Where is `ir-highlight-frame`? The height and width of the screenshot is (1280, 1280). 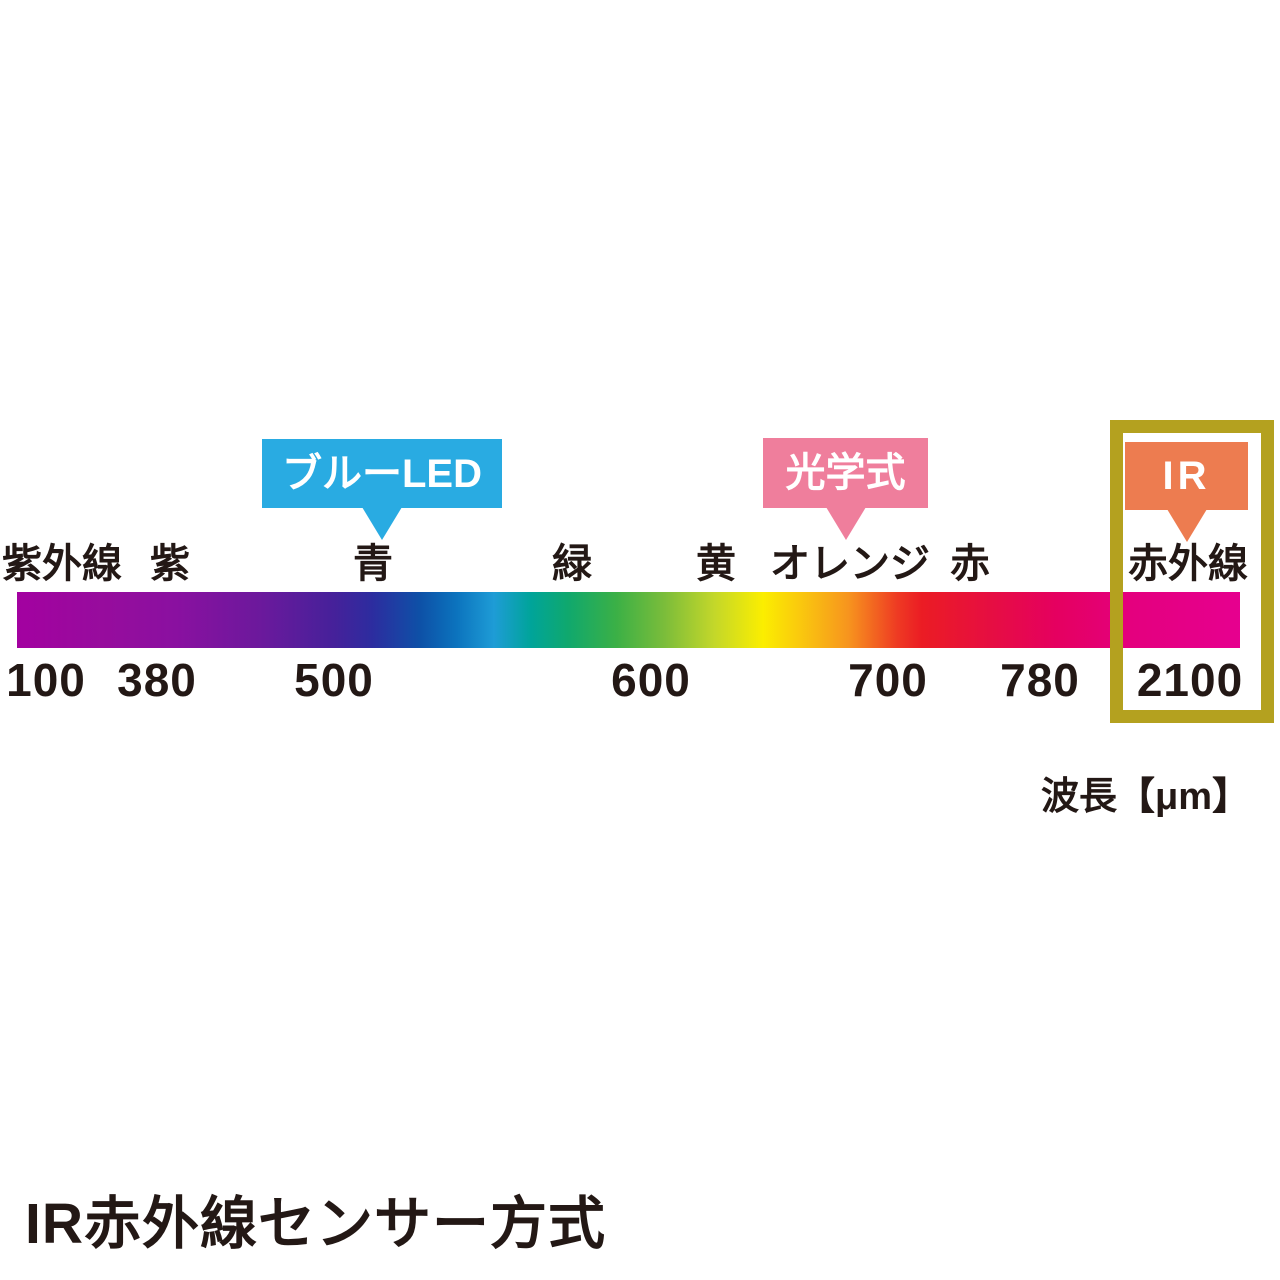
ir-highlight-frame is located at coordinates (1192, 571).